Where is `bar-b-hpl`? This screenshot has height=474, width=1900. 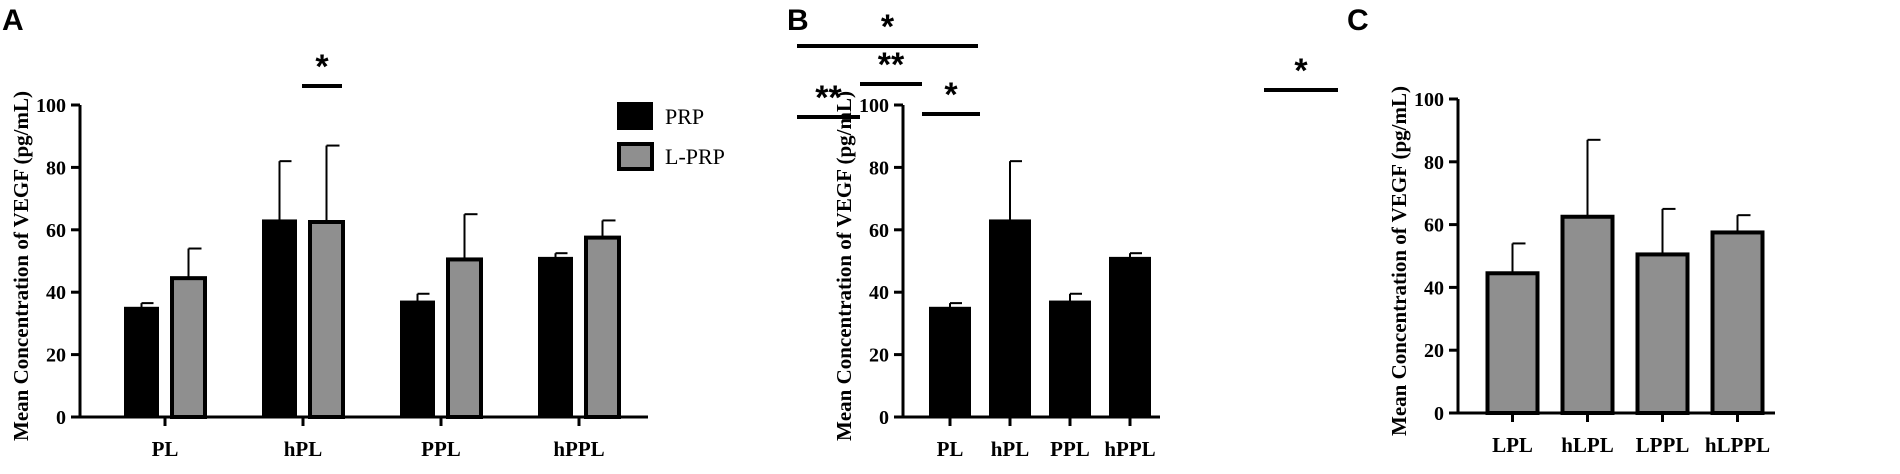 bar-b-hpl is located at coordinates (1010, 318).